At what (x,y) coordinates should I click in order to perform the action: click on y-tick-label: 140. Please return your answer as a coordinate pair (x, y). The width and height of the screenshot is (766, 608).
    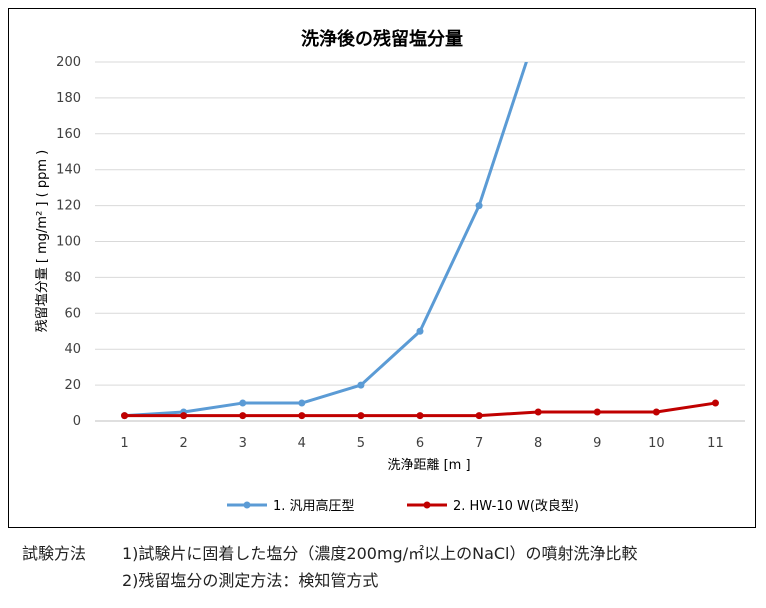
    Looking at the image, I should click on (68, 170).